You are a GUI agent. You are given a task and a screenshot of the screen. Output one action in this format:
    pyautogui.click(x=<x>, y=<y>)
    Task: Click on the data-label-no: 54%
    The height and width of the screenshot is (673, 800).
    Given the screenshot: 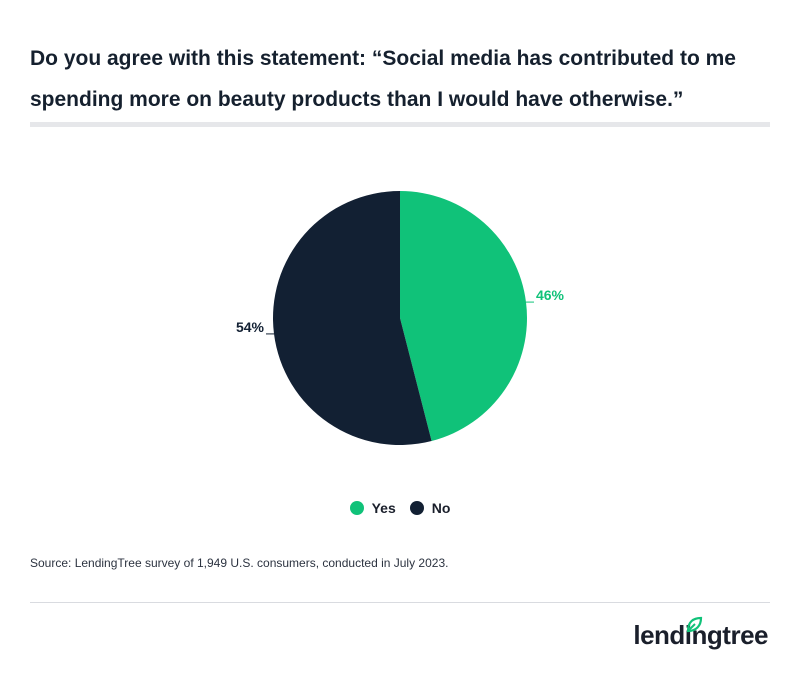 What is the action you would take?
    pyautogui.click(x=250, y=327)
    